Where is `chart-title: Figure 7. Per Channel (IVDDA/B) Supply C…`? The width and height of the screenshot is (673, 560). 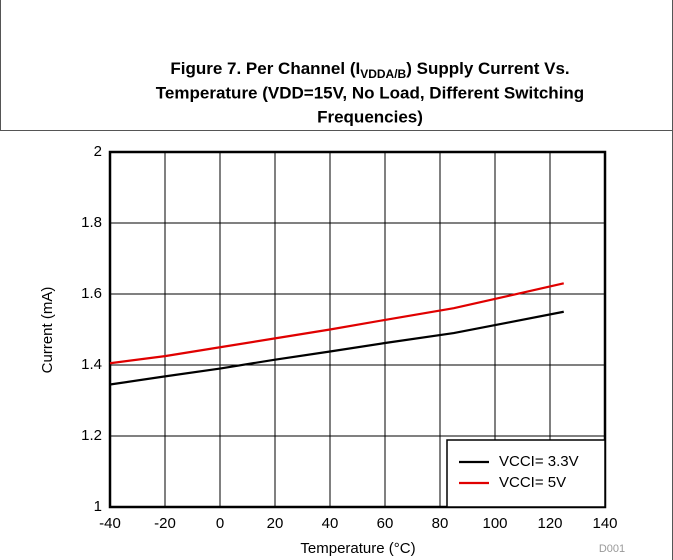
chart-title: Figure 7. Per Channel (IVDDA/B) Supply C… is located at coordinates (369, 70).